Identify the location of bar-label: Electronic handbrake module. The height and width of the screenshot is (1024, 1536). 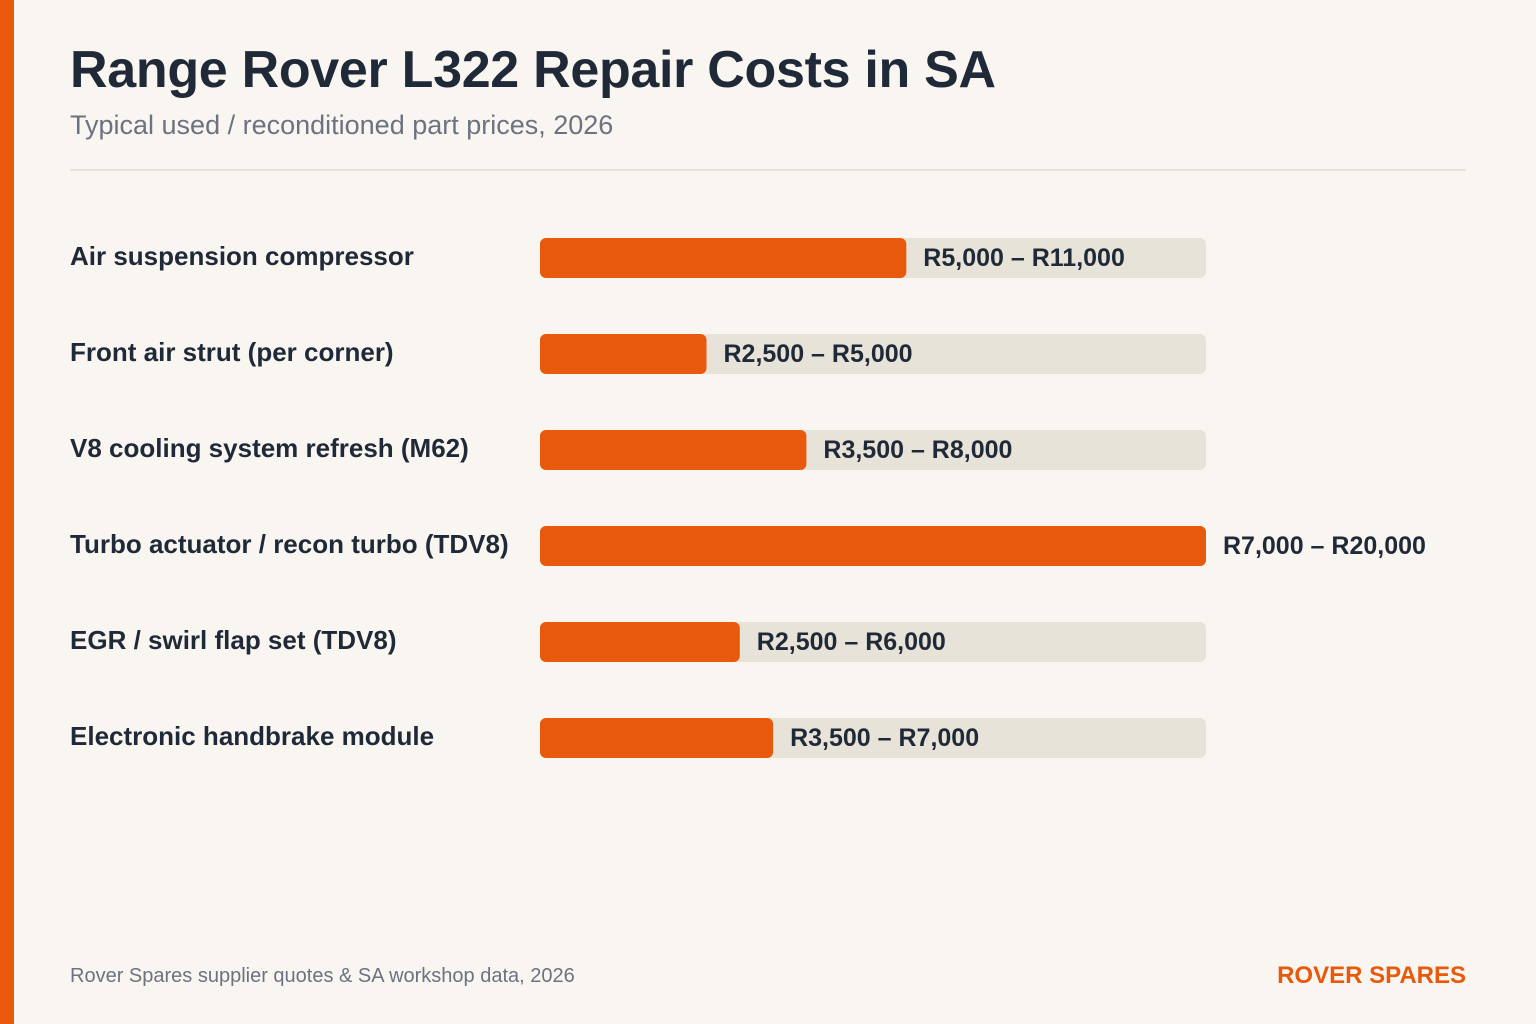
(252, 736).